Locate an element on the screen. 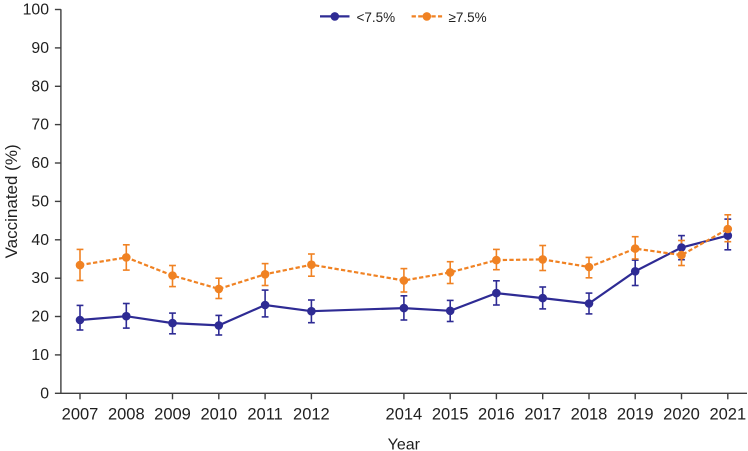  svg-text: 40 is located at coordinates (40, 240).